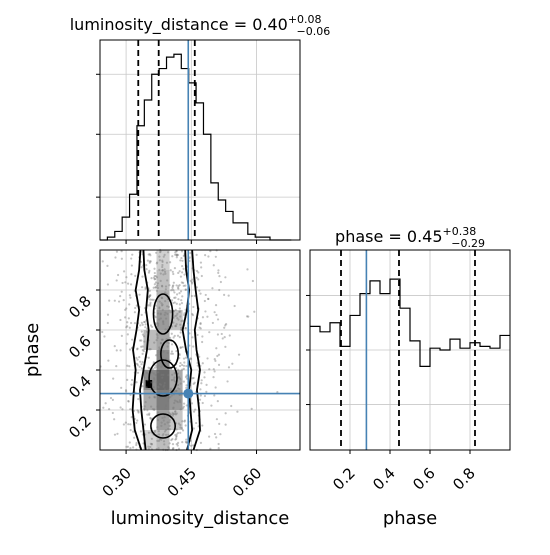 Image resolution: width=550 pixels, height=555 pixels. What do you see at coordinates (200, 518) in the screenshot?
I see `x-axis-label: luminosity_distance` at bounding box center [200, 518].